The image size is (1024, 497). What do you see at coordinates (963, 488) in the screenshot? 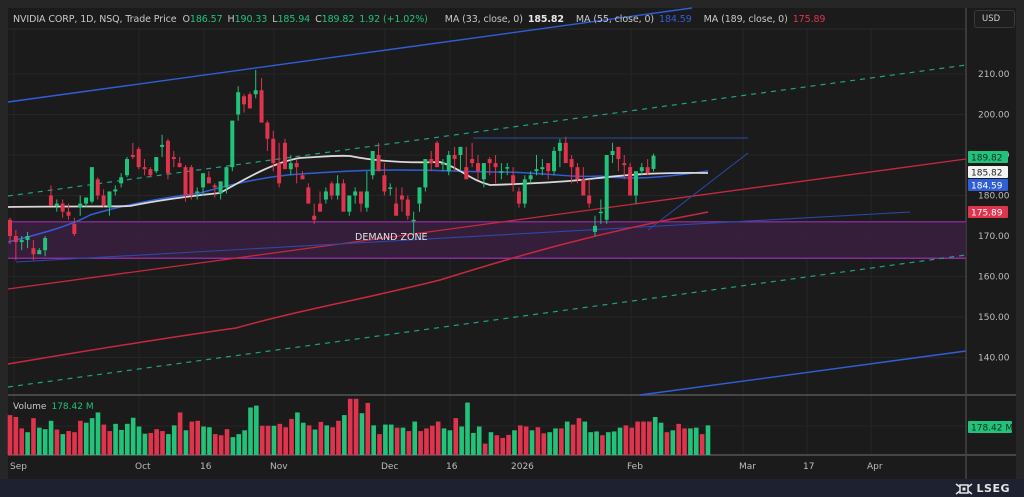
I see `lseg-crest-icon` at bounding box center [963, 488].